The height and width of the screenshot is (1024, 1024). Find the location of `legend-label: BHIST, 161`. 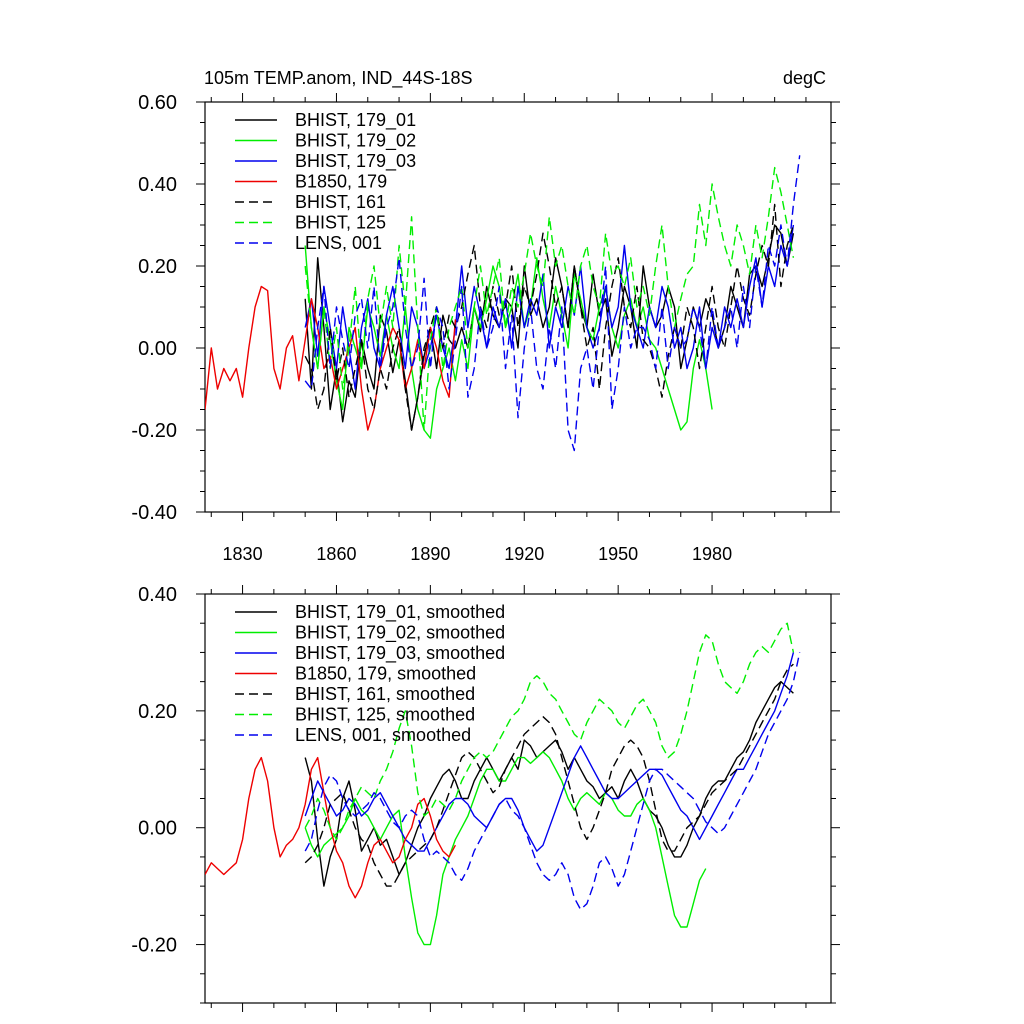

legend-label: BHIST, 161 is located at coordinates (340, 202).